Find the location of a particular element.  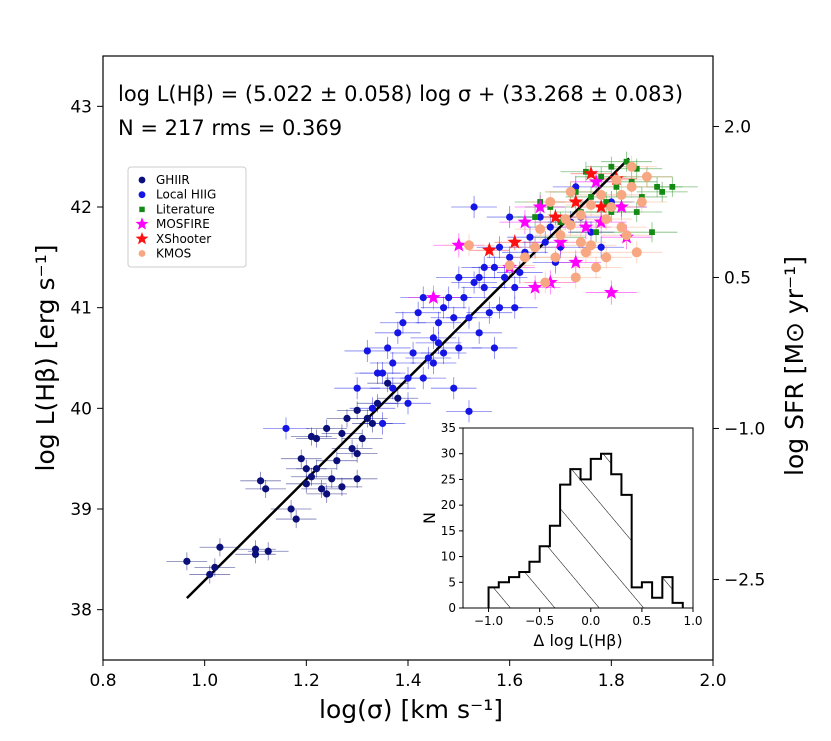

x-tick-label: 1.2 is located at coordinates (306, 681).